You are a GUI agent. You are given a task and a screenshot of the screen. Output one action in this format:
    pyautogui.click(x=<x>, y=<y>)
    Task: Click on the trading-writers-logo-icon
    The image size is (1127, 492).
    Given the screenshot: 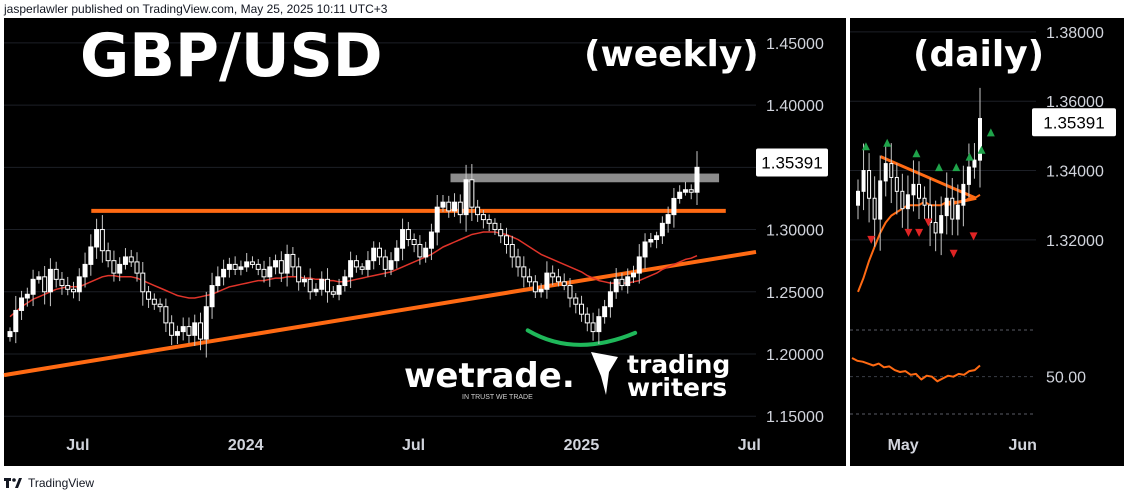 What is the action you would take?
    pyautogui.click(x=604, y=373)
    